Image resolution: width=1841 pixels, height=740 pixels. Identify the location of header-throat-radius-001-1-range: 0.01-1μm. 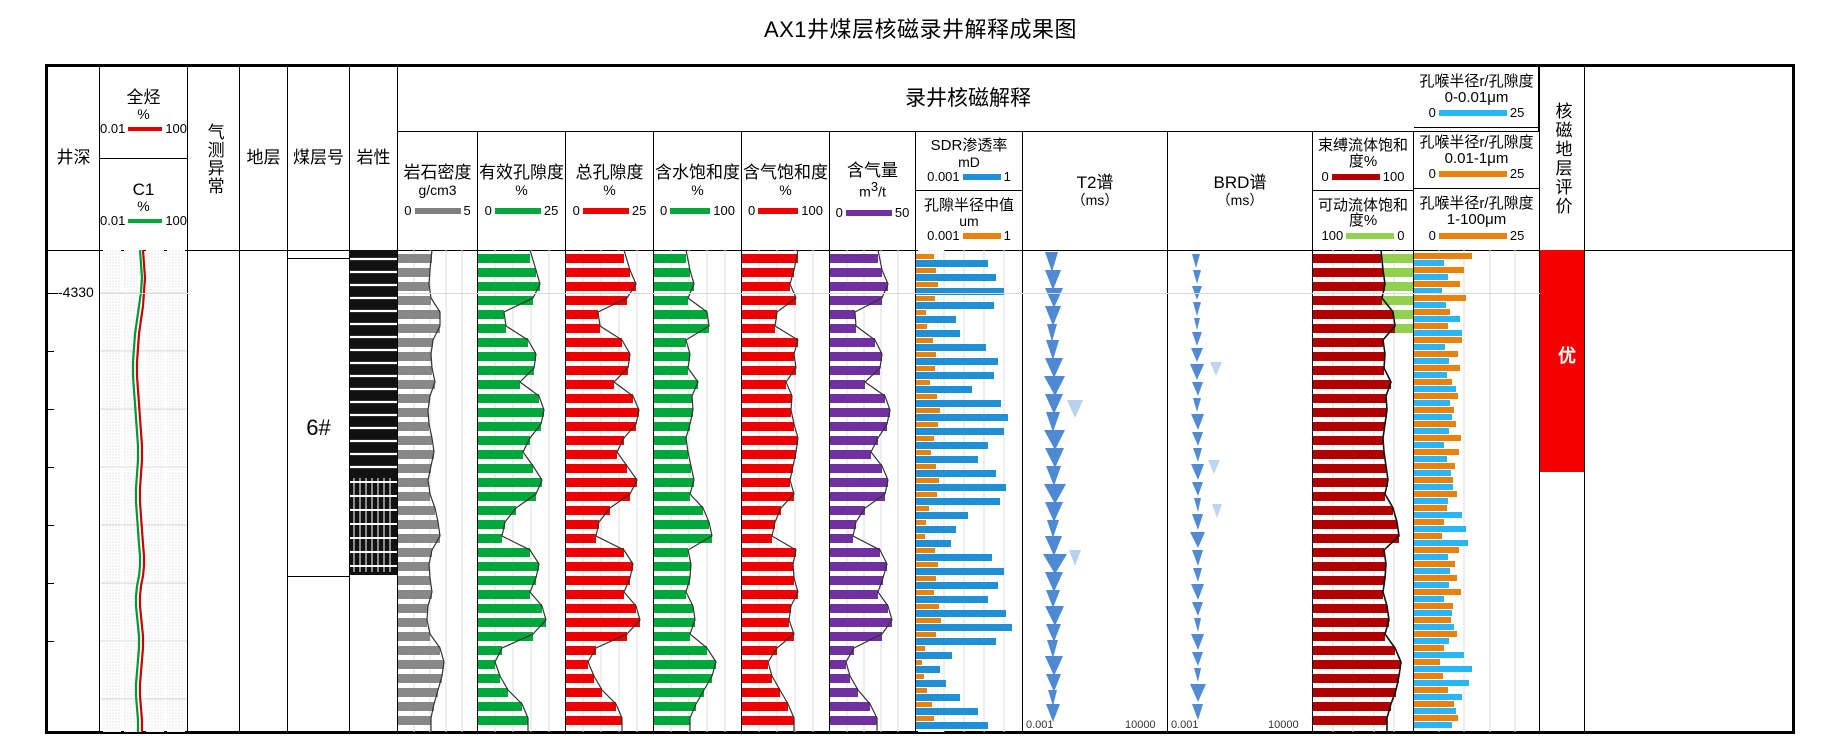
(1476, 158).